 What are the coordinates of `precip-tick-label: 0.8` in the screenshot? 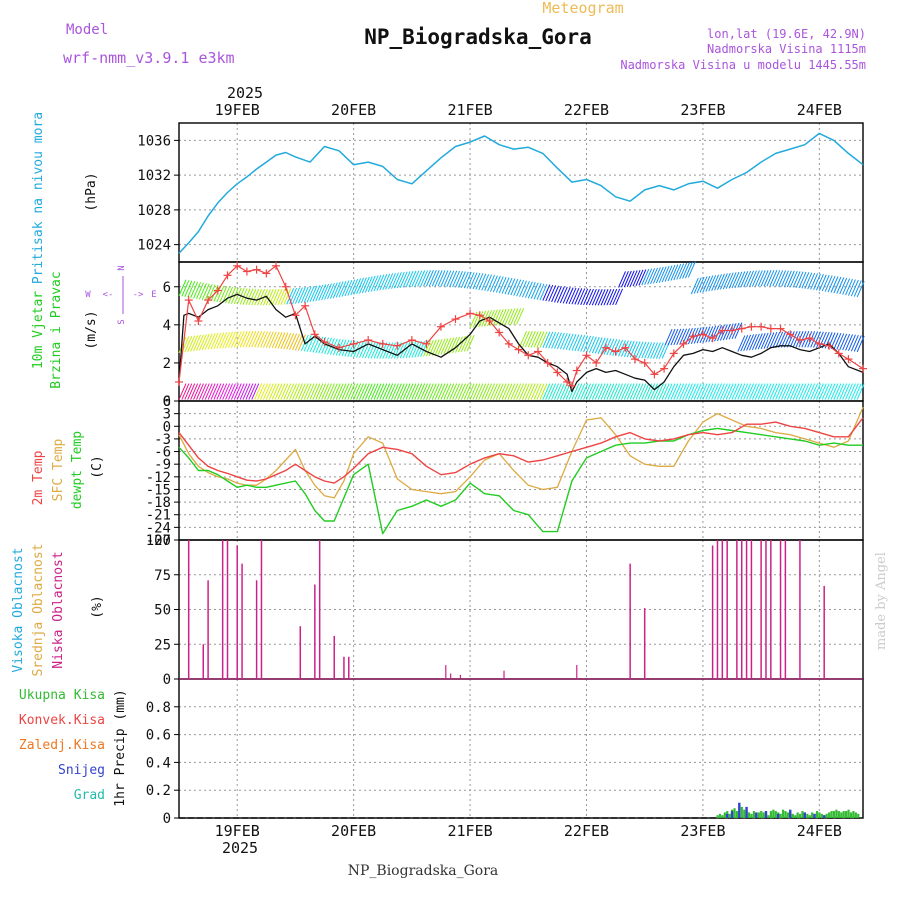 It's located at (158, 708).